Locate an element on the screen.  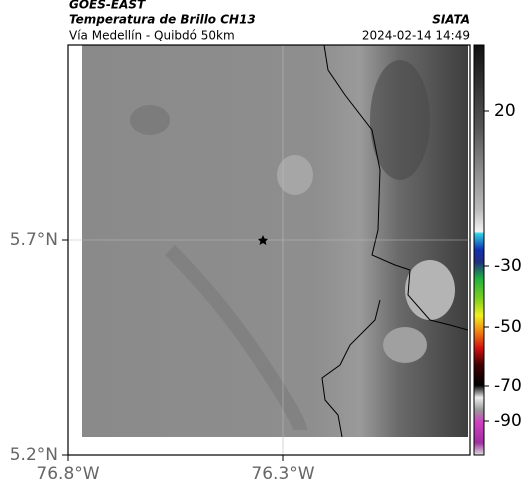
colorbar-label: -50 is located at coordinates (508, 327).